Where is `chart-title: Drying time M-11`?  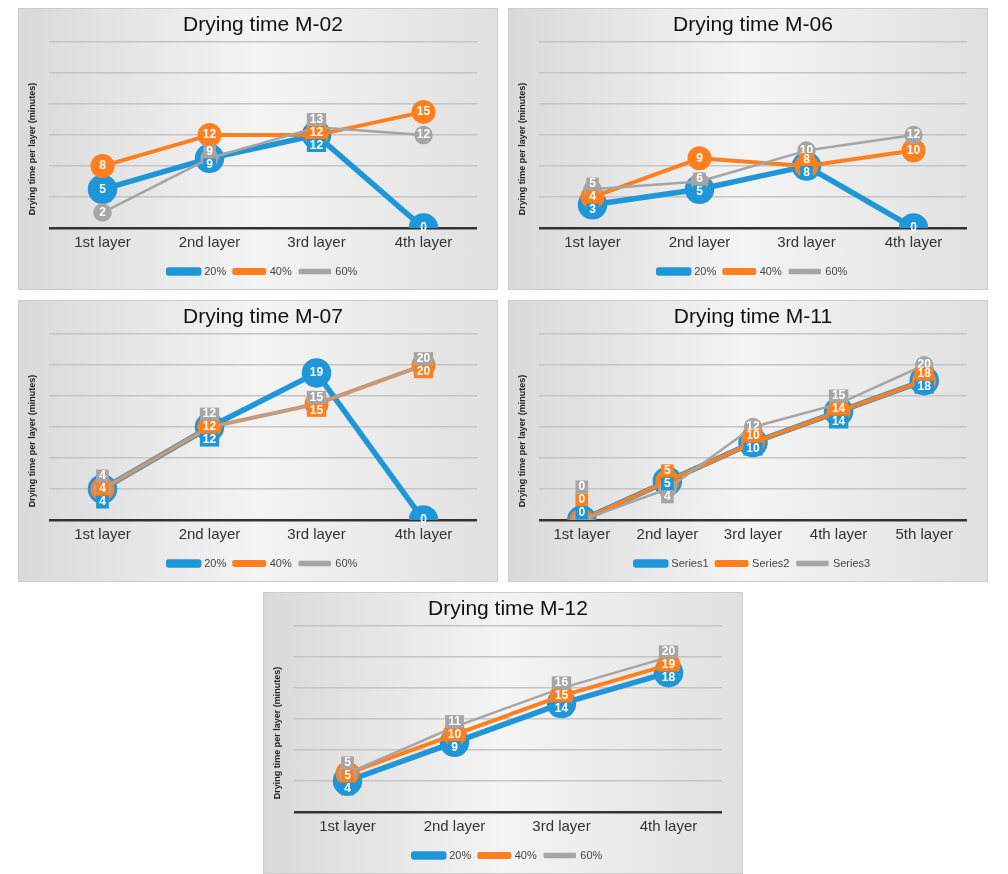
chart-title: Drying time M-11 is located at coordinates (753, 316).